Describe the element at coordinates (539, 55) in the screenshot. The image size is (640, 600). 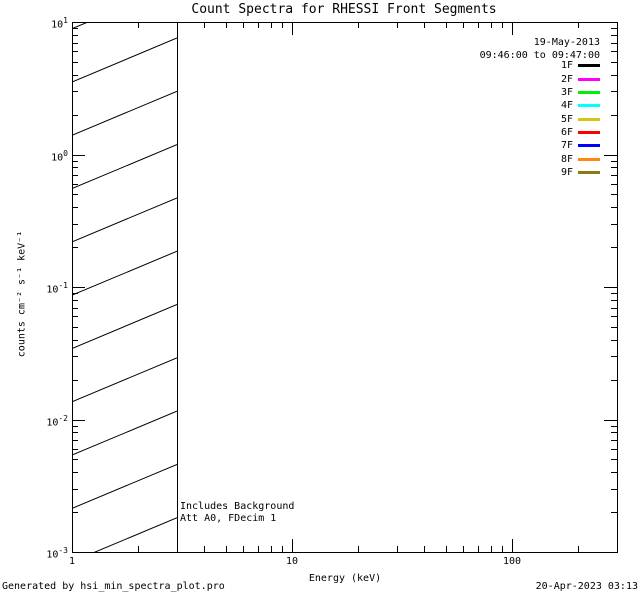
I see `legend-time-range: 09:46:00 to 09:47:00` at that location.